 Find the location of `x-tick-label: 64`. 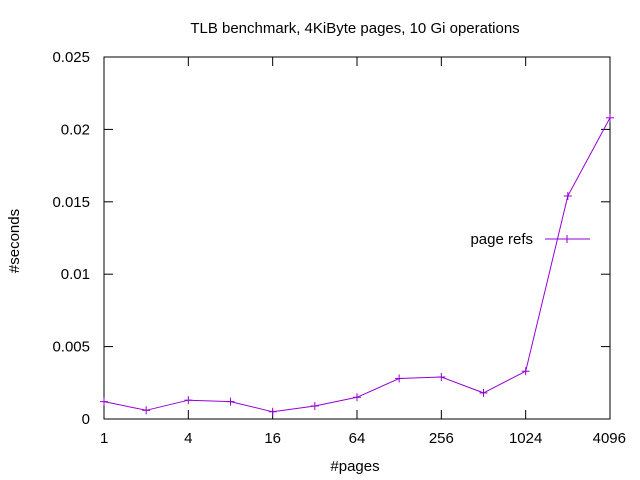

x-tick-label: 64 is located at coordinates (357, 438).